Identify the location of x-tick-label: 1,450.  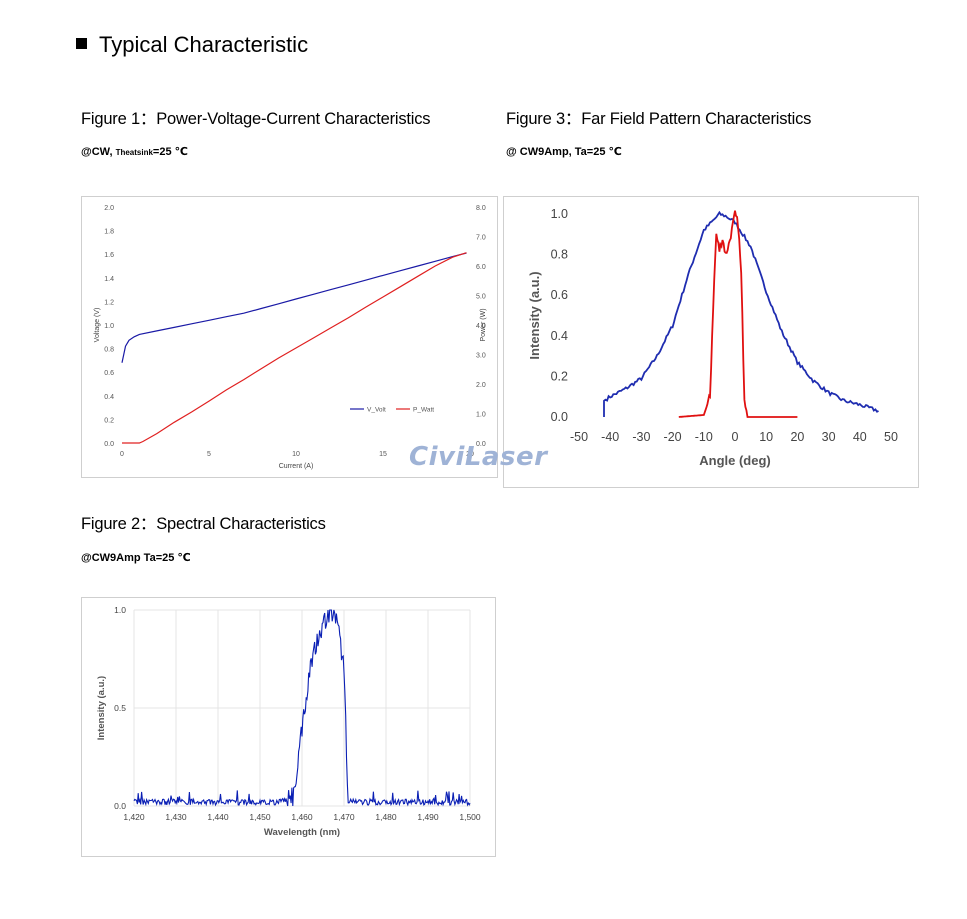
(260, 817).